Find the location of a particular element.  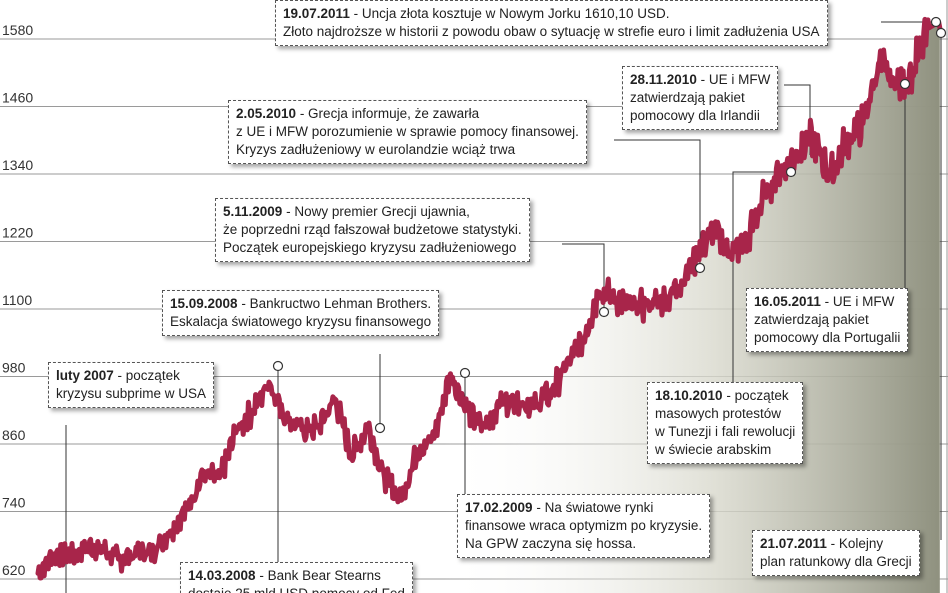

annotation-date: 15.09.2008 is located at coordinates (204, 303).